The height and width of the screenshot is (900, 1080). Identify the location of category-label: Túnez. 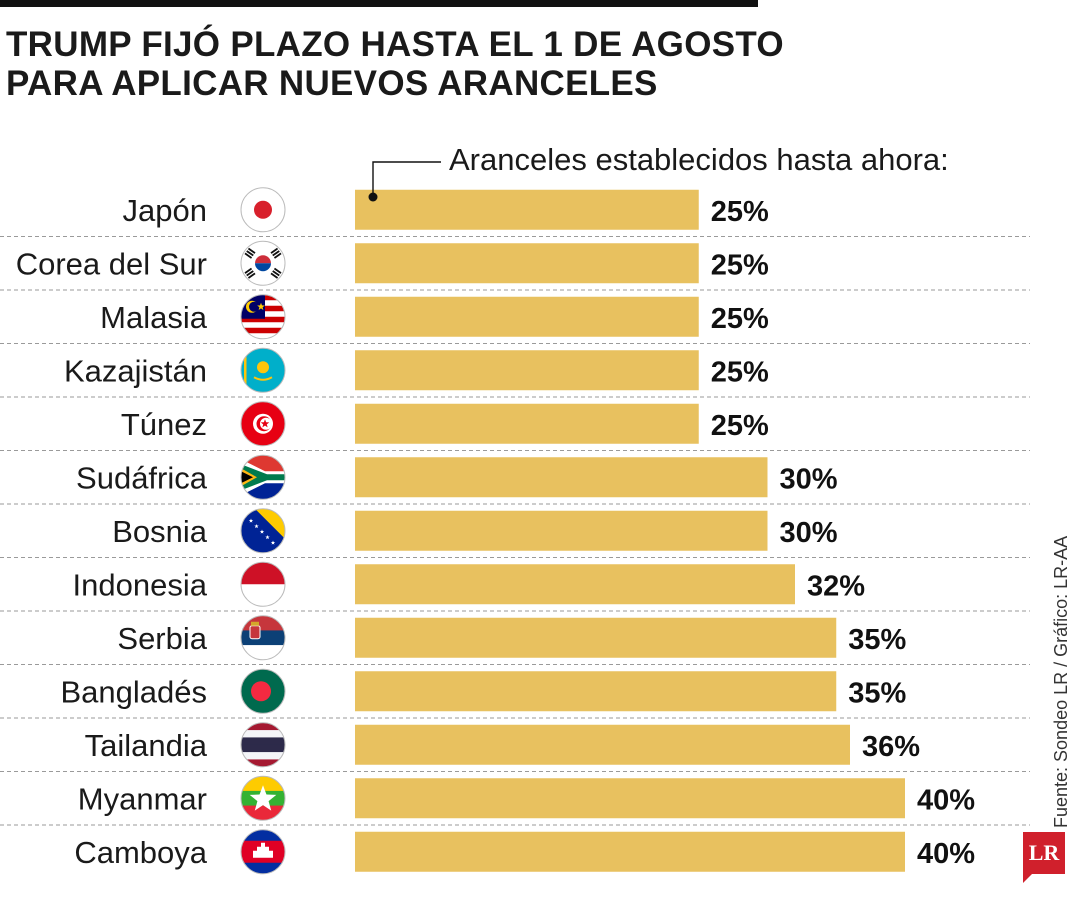
(164, 424).